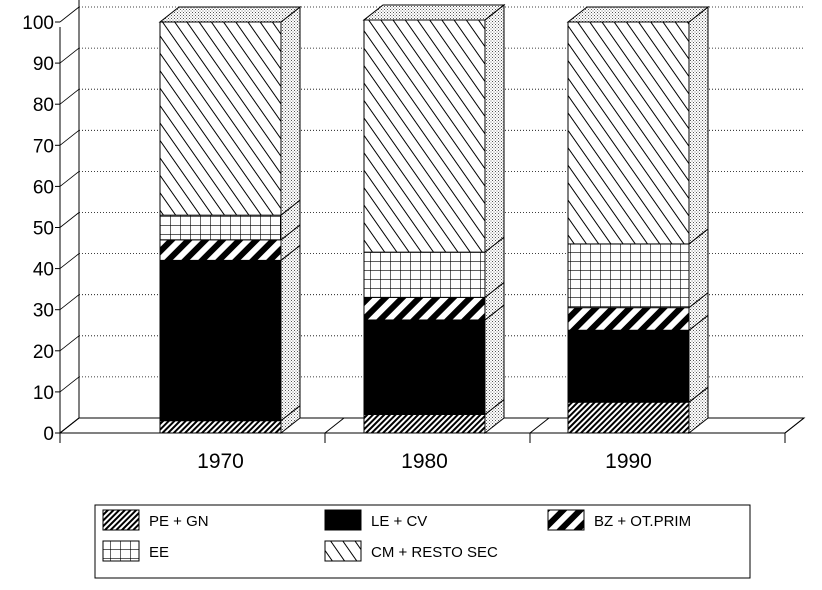 The height and width of the screenshot is (590, 822). I want to click on legend-swatch-bold-stripes, so click(566, 520).